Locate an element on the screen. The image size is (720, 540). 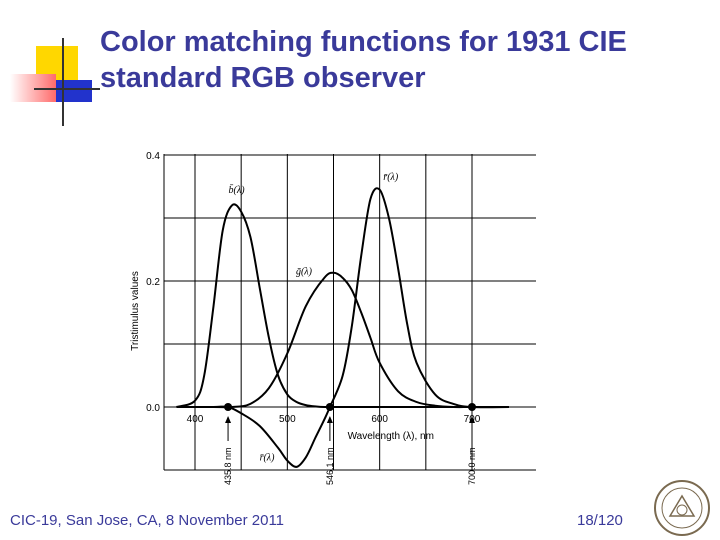
deco-blue-square is located at coordinates (74, 91).